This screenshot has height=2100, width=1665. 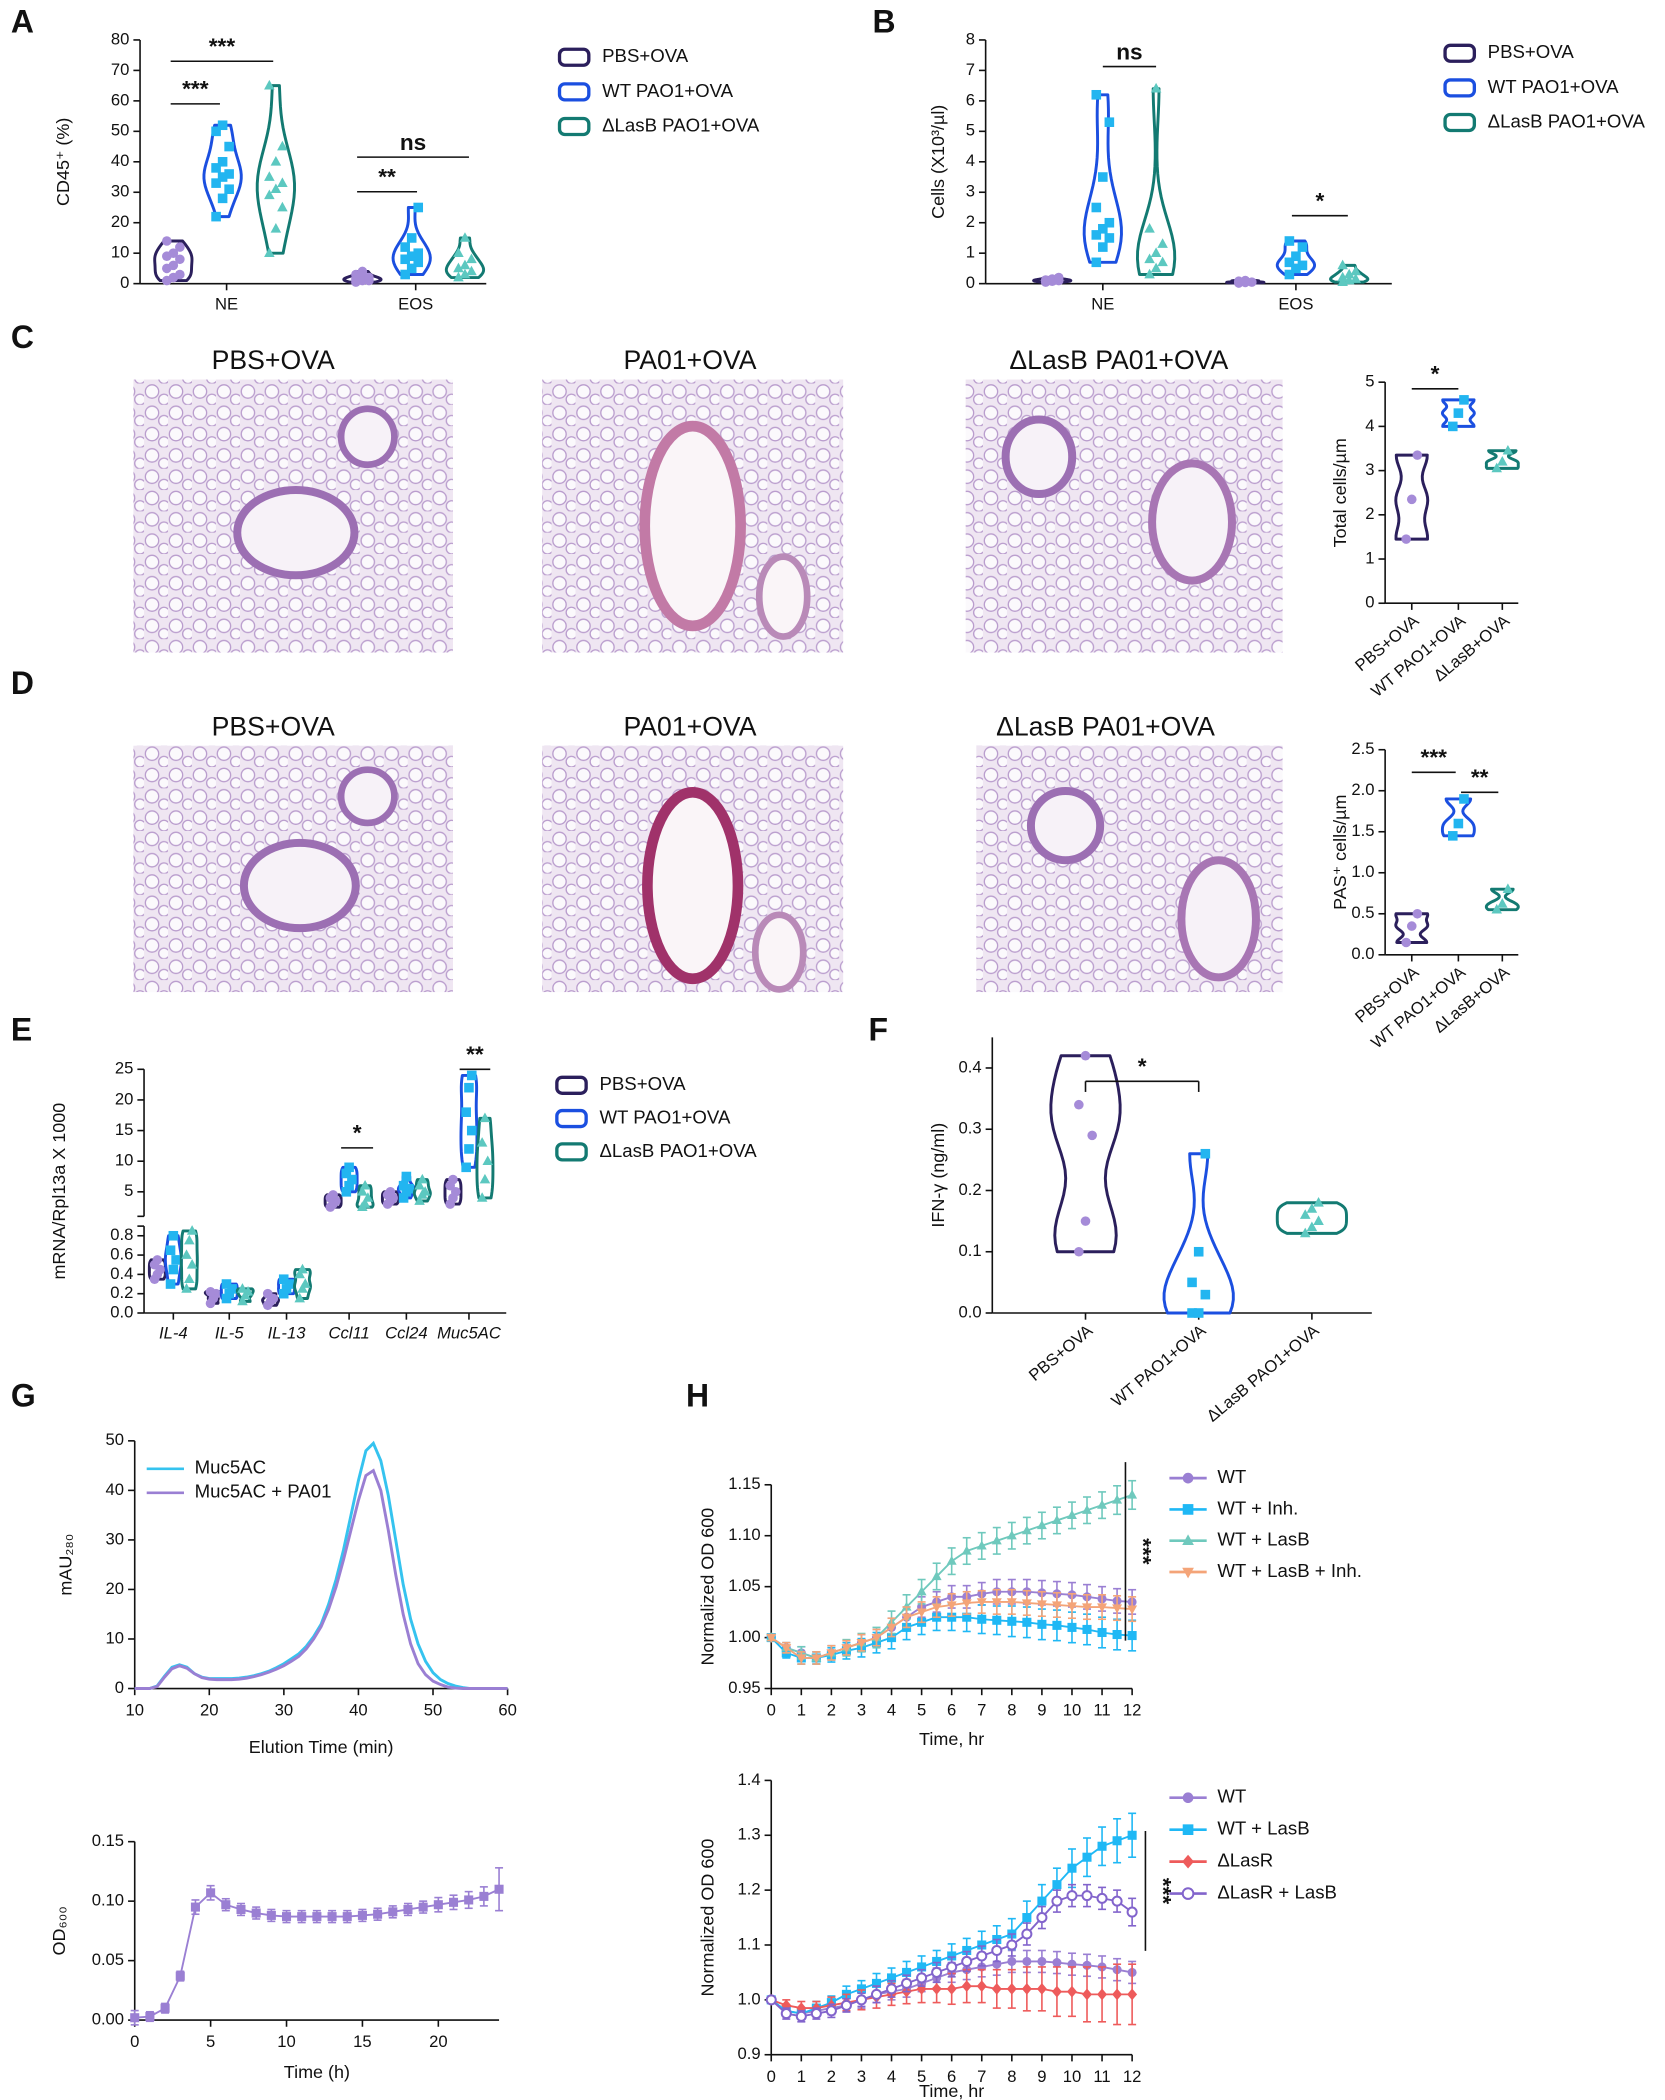 What do you see at coordinates (1011, 1710) in the screenshot?
I see `x-tick-label: 8` at bounding box center [1011, 1710].